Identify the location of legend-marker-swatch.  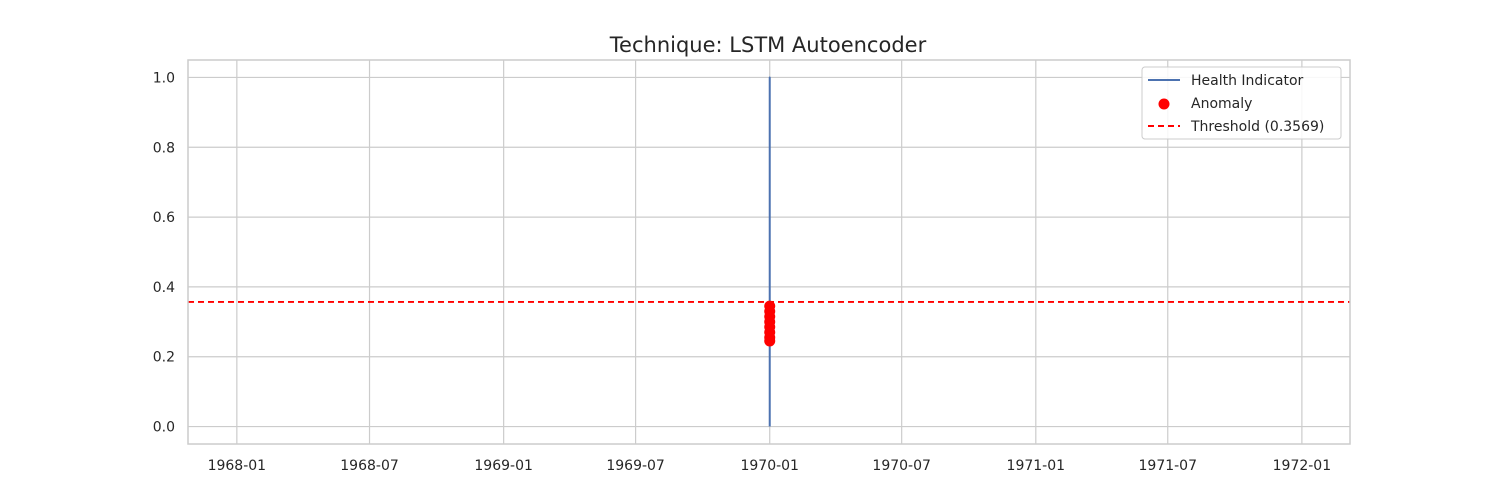
(1164, 104).